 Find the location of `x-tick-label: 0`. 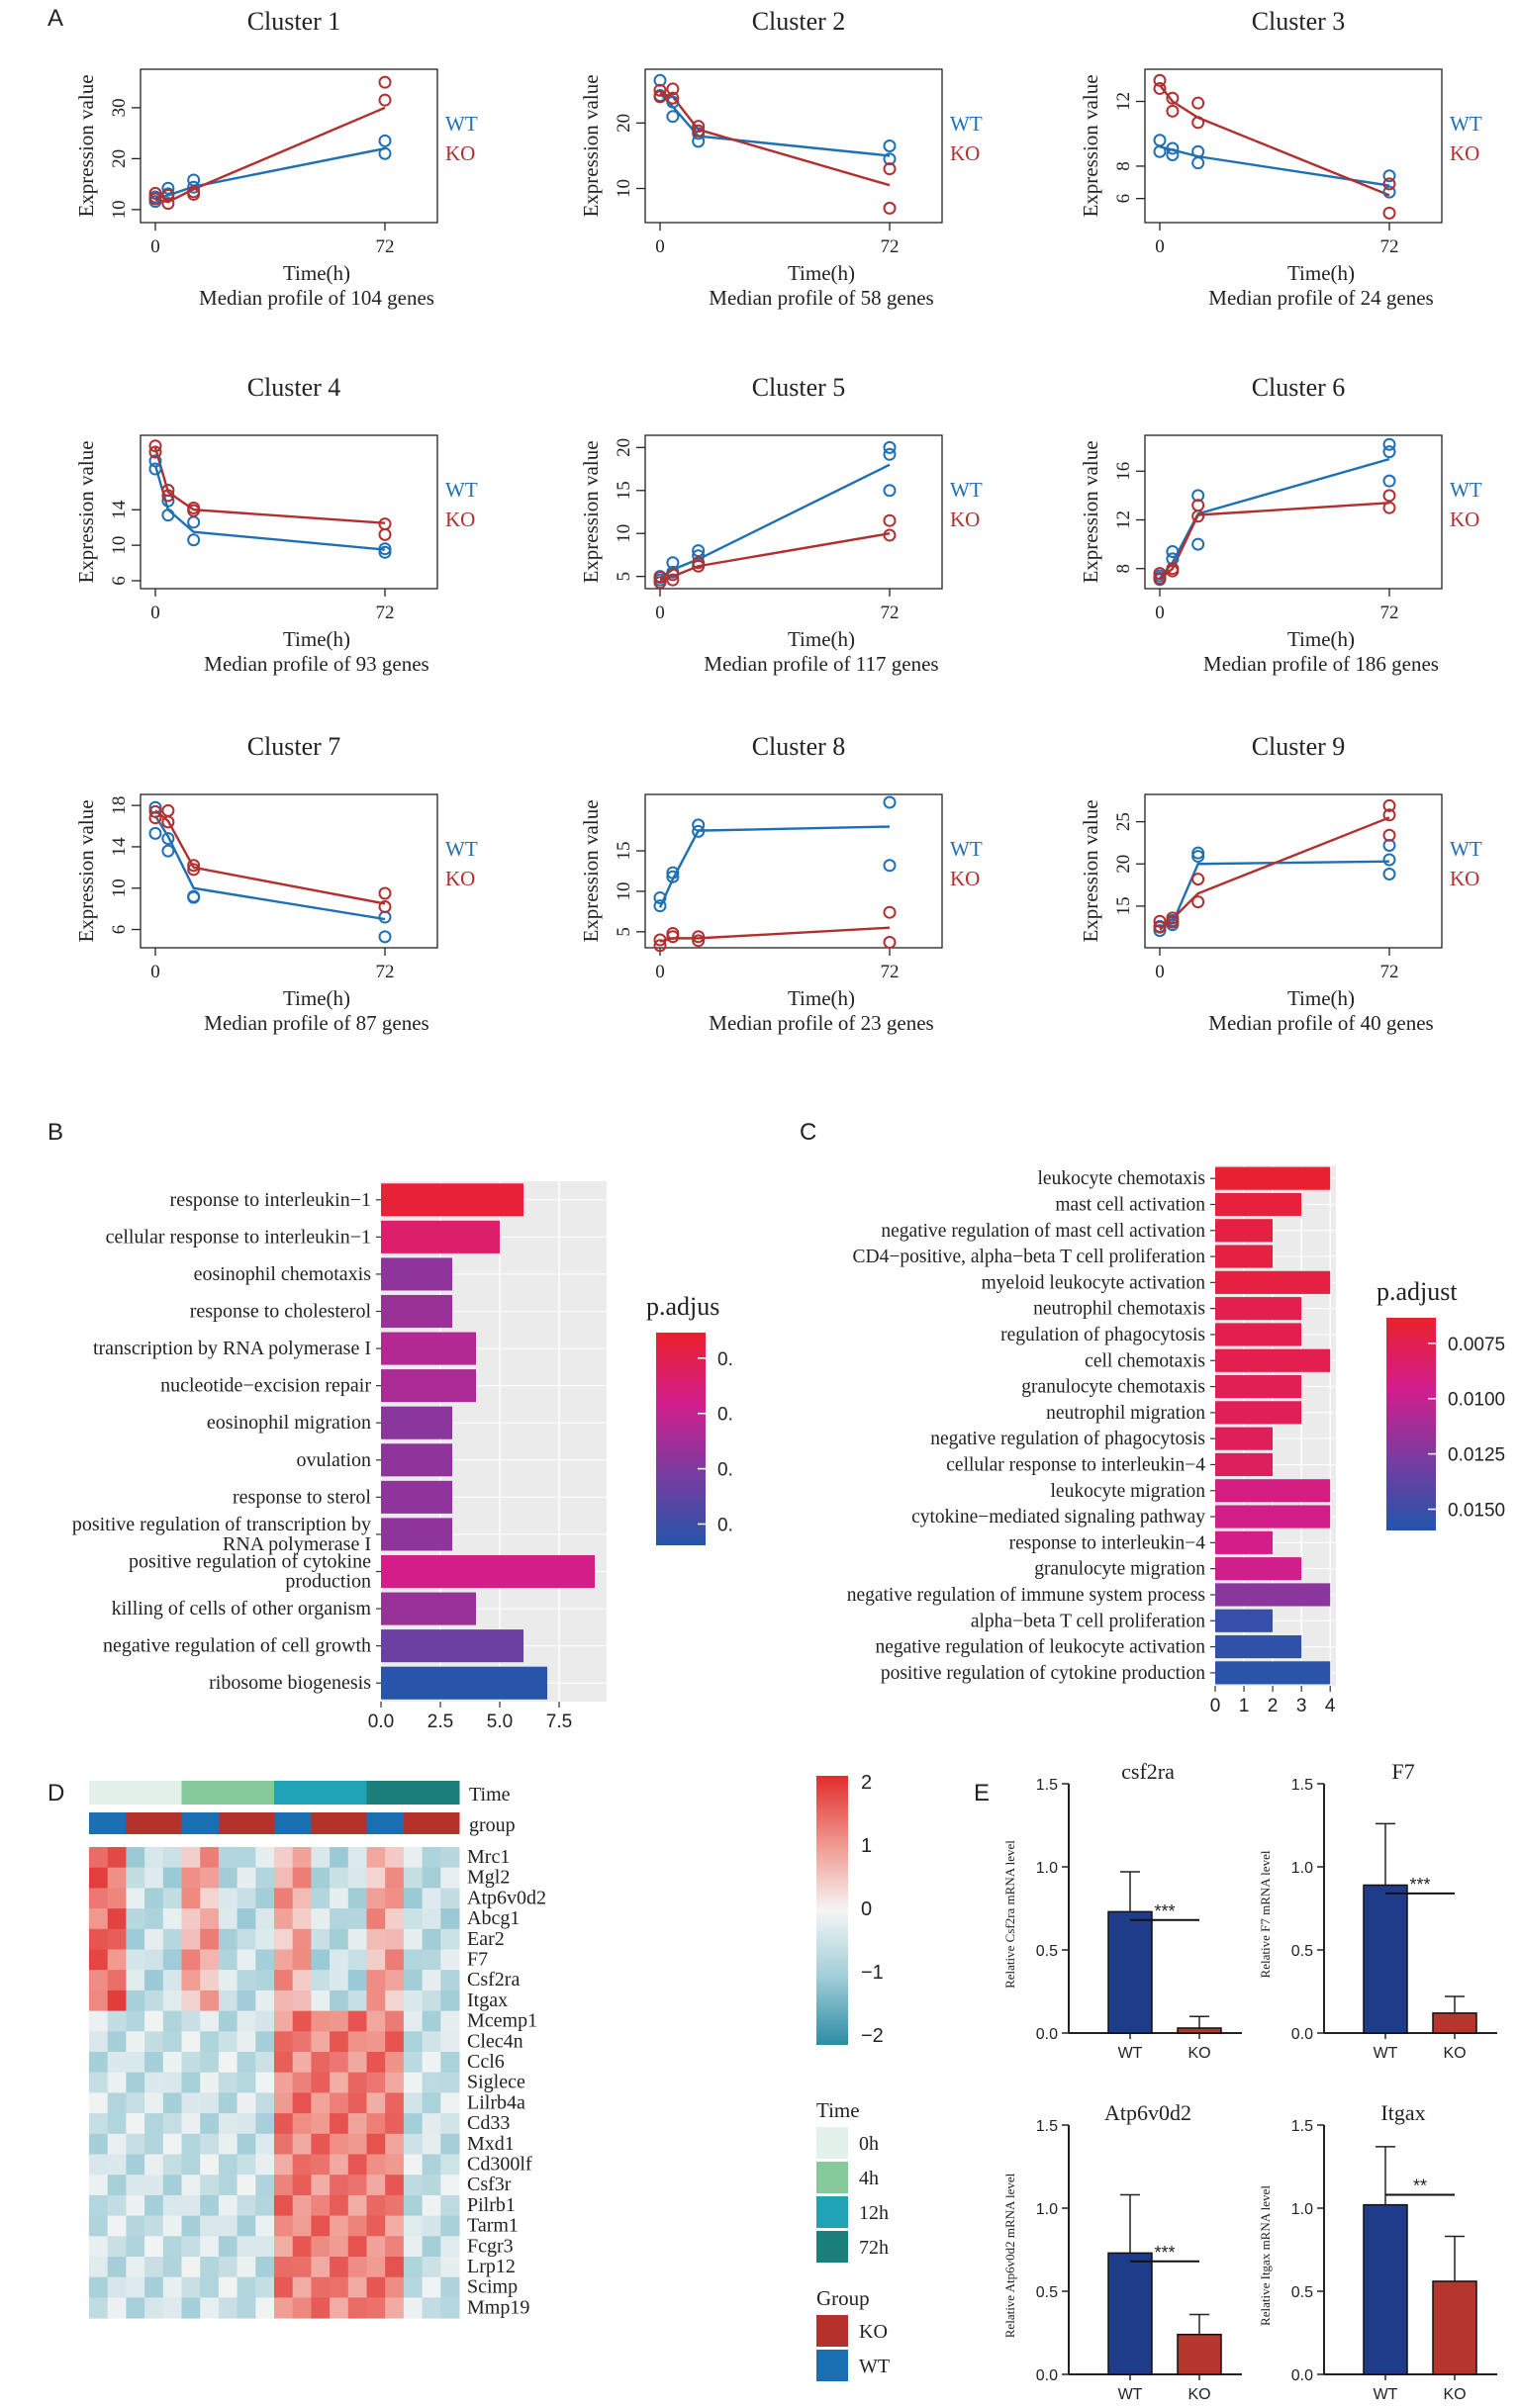

x-tick-label: 0 is located at coordinates (660, 612).